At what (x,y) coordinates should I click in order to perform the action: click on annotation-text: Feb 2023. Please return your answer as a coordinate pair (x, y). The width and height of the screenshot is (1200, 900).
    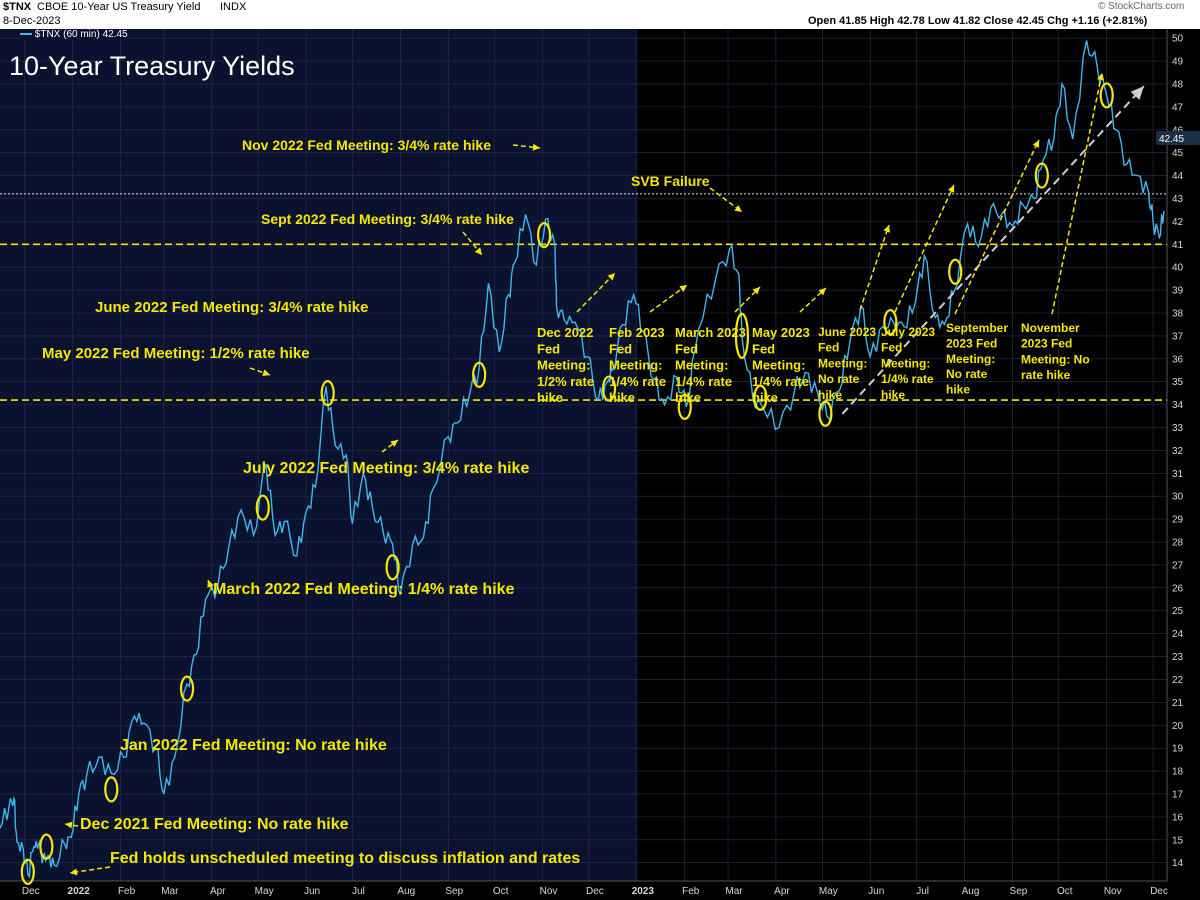
    Looking at the image, I should click on (637, 332).